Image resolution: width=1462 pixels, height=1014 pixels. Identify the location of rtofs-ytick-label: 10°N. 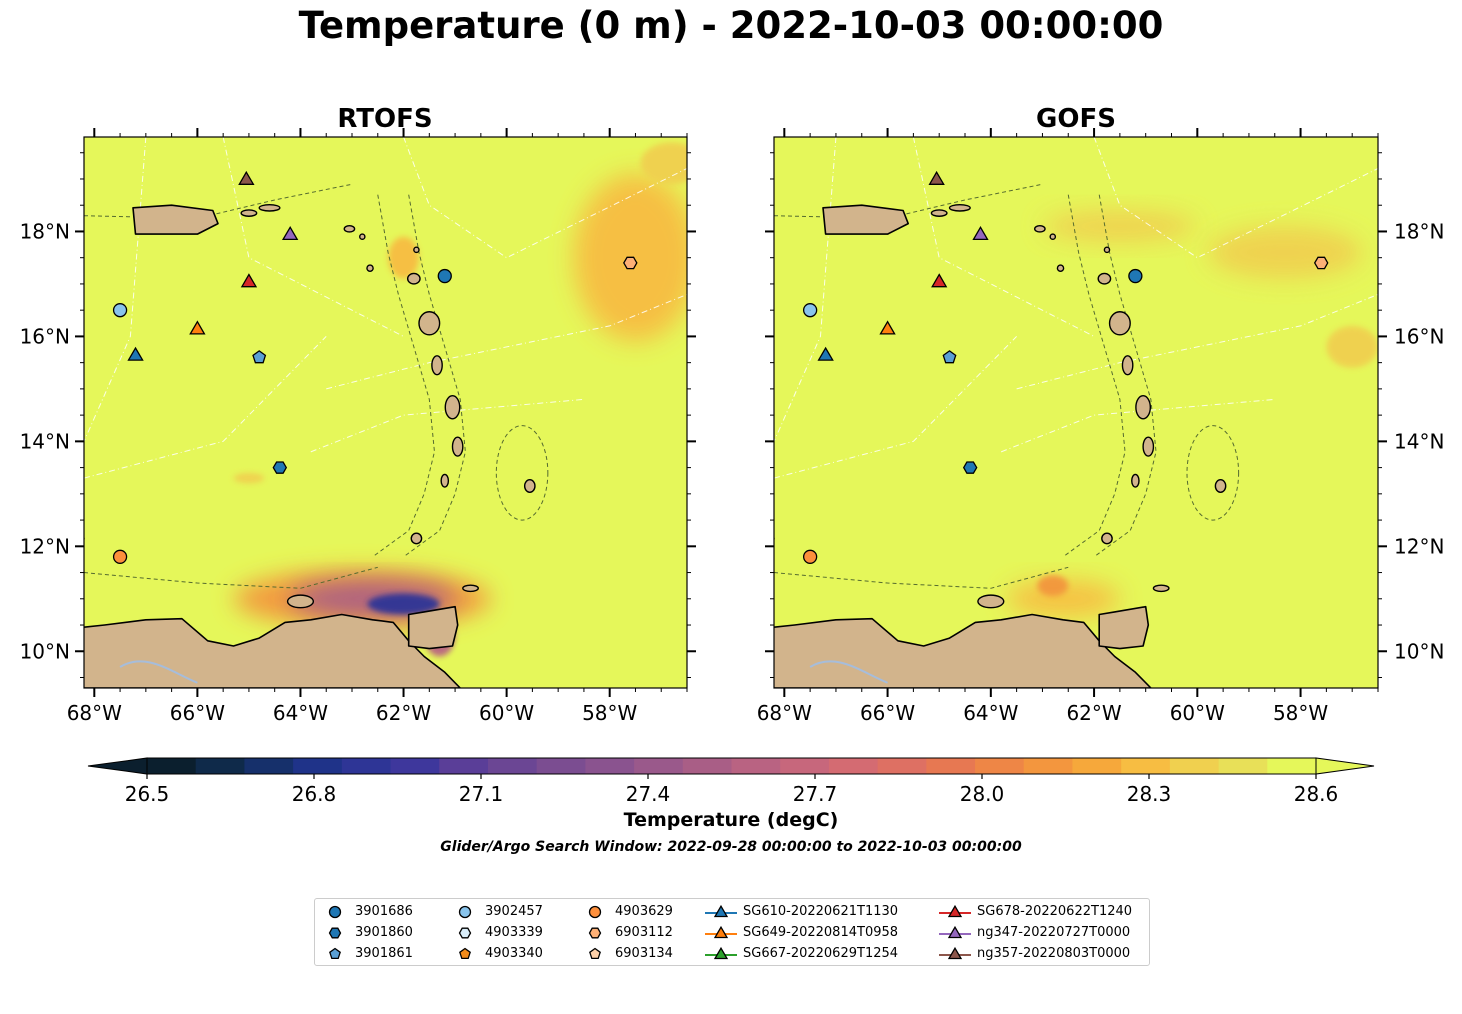
(45, 651).